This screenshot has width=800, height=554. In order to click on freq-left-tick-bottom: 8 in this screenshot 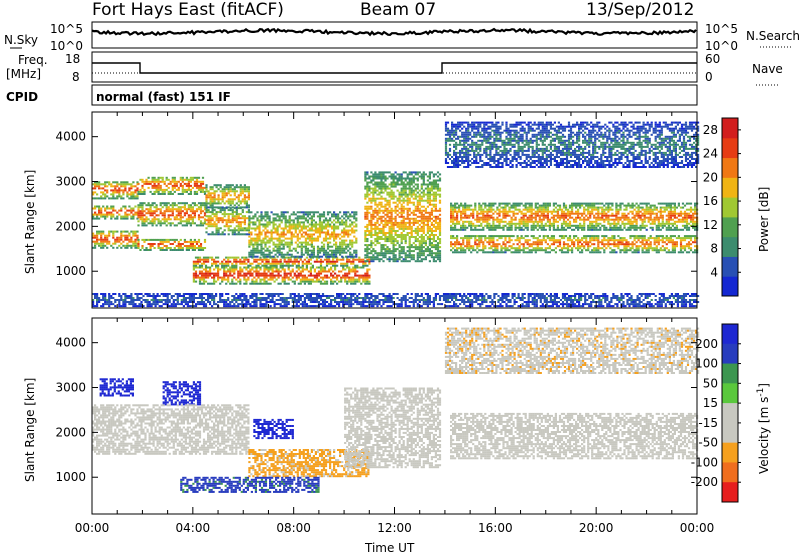, I will do `click(76, 77)`.